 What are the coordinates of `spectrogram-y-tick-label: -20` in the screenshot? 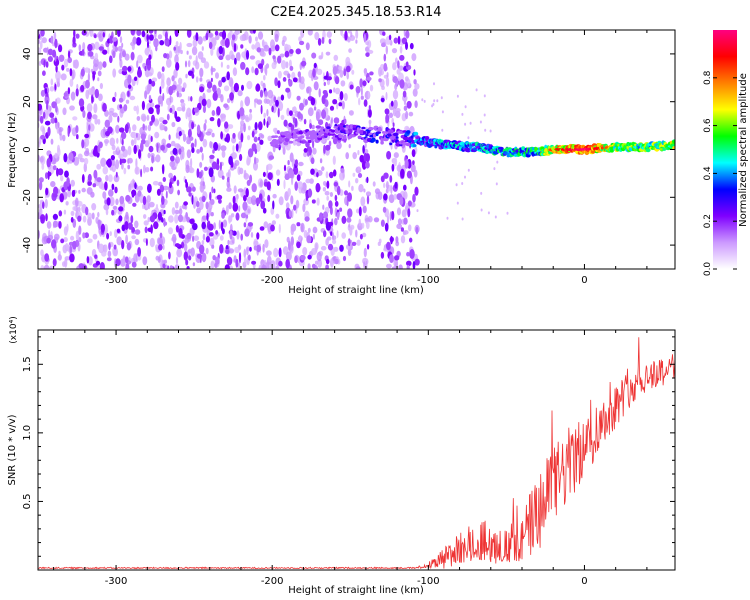 It's located at (27, 197).